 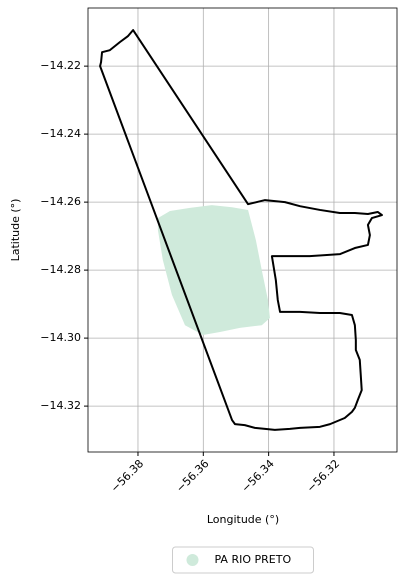 I want to click on x-tick-label: −56.38, so click(x=127, y=476).